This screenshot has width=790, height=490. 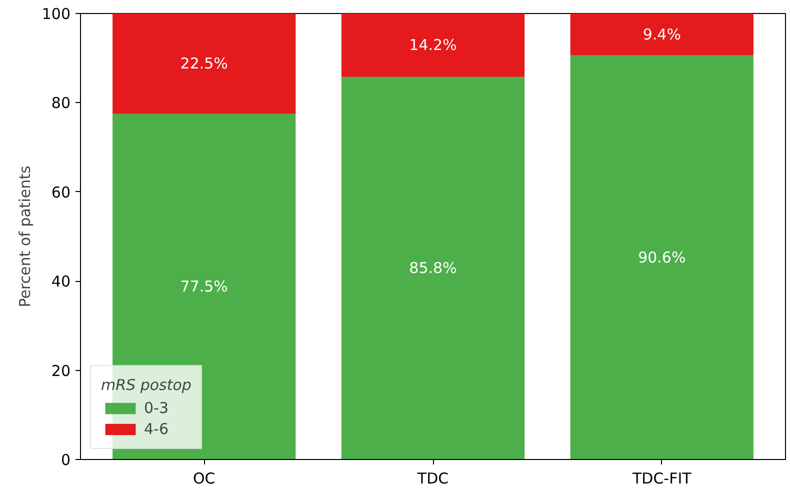 I want to click on data-label: 22.5%, so click(x=204, y=63).